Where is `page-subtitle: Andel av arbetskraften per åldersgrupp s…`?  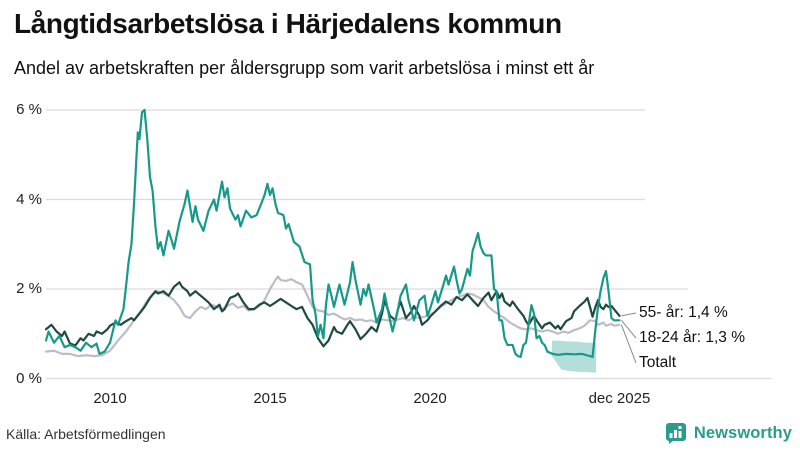 page-subtitle: Andel av arbetskraften per åldersgrupp s… is located at coordinates (304, 68).